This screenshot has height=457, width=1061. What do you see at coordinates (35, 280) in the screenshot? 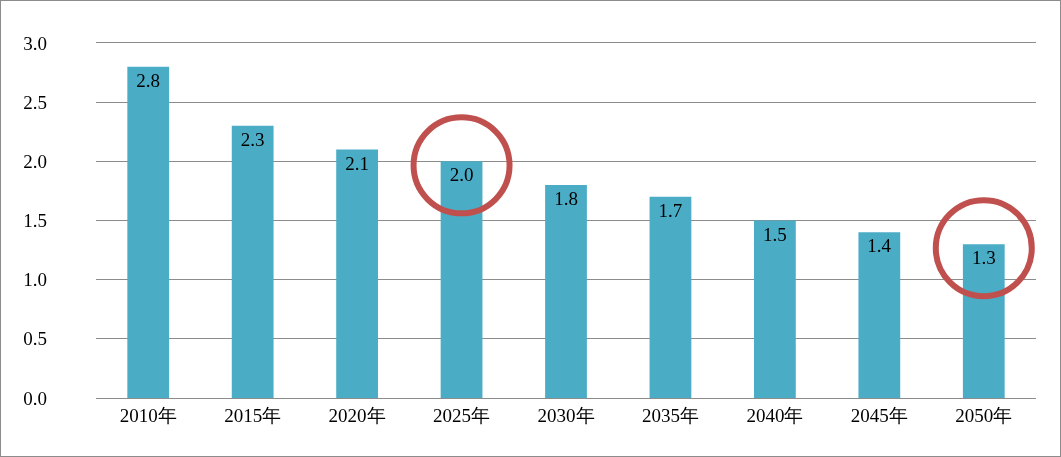
I see `y-tick-label: 1.0` at bounding box center [35, 280].